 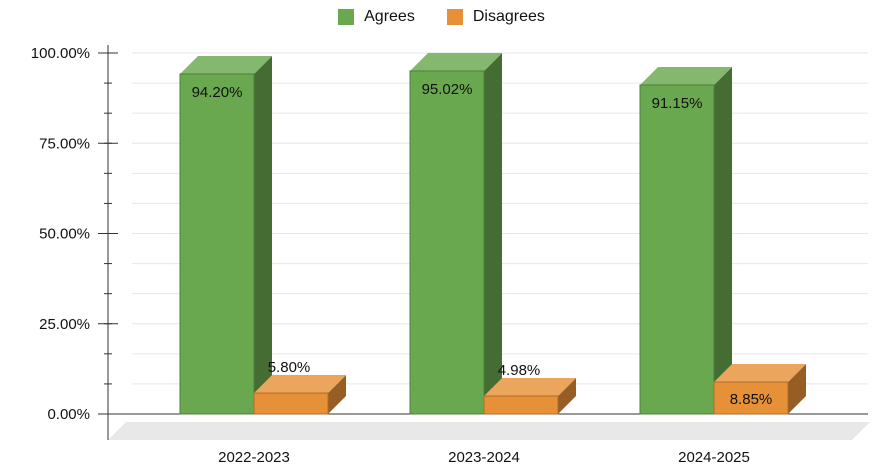 What do you see at coordinates (64, 143) in the screenshot?
I see `y-tick-label: 75.00%` at bounding box center [64, 143].